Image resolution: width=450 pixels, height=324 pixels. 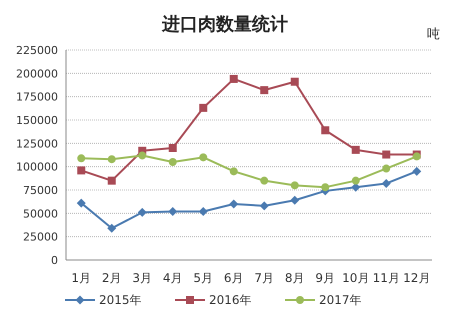 I want to click on x-tick-label: 8月, so click(x=294, y=278).